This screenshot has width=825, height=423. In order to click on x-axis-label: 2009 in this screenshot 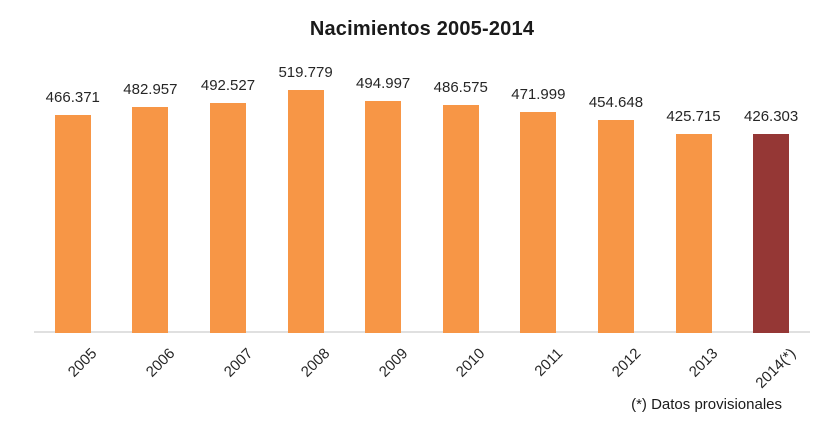, I will do `click(393, 363)`.